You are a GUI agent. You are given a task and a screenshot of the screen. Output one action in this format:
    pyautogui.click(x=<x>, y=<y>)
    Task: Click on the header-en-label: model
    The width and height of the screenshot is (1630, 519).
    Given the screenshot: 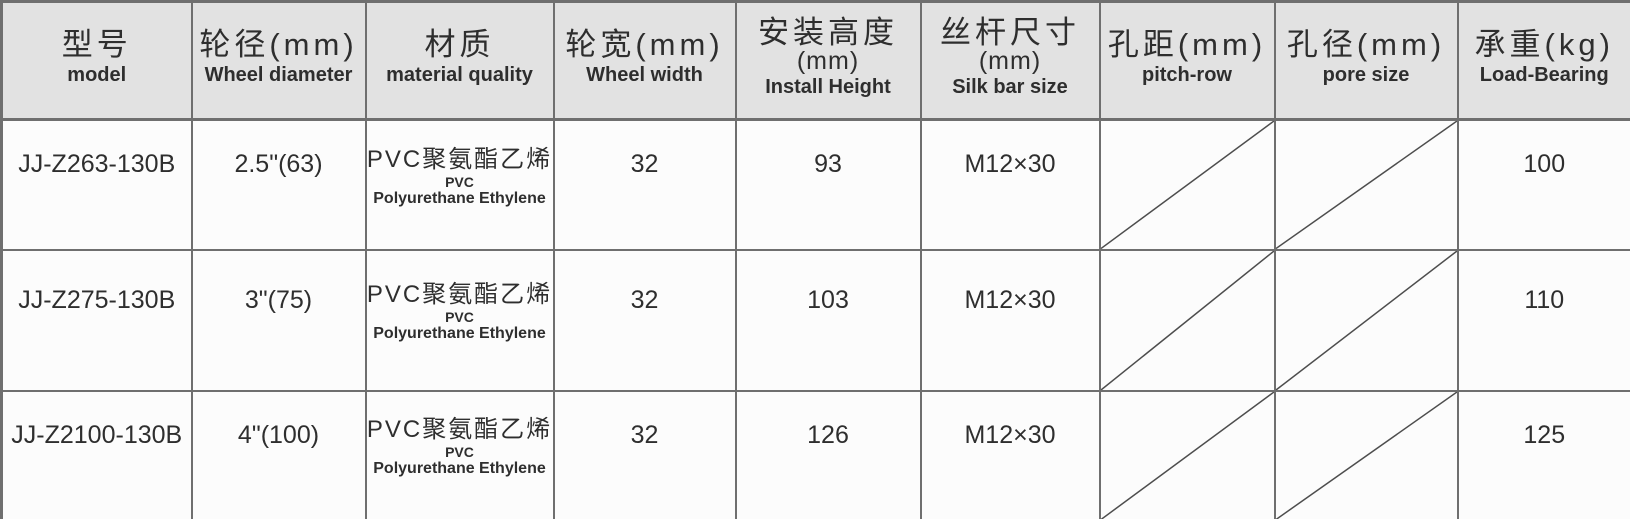 What is the action you would take?
    pyautogui.click(x=97, y=75)
    